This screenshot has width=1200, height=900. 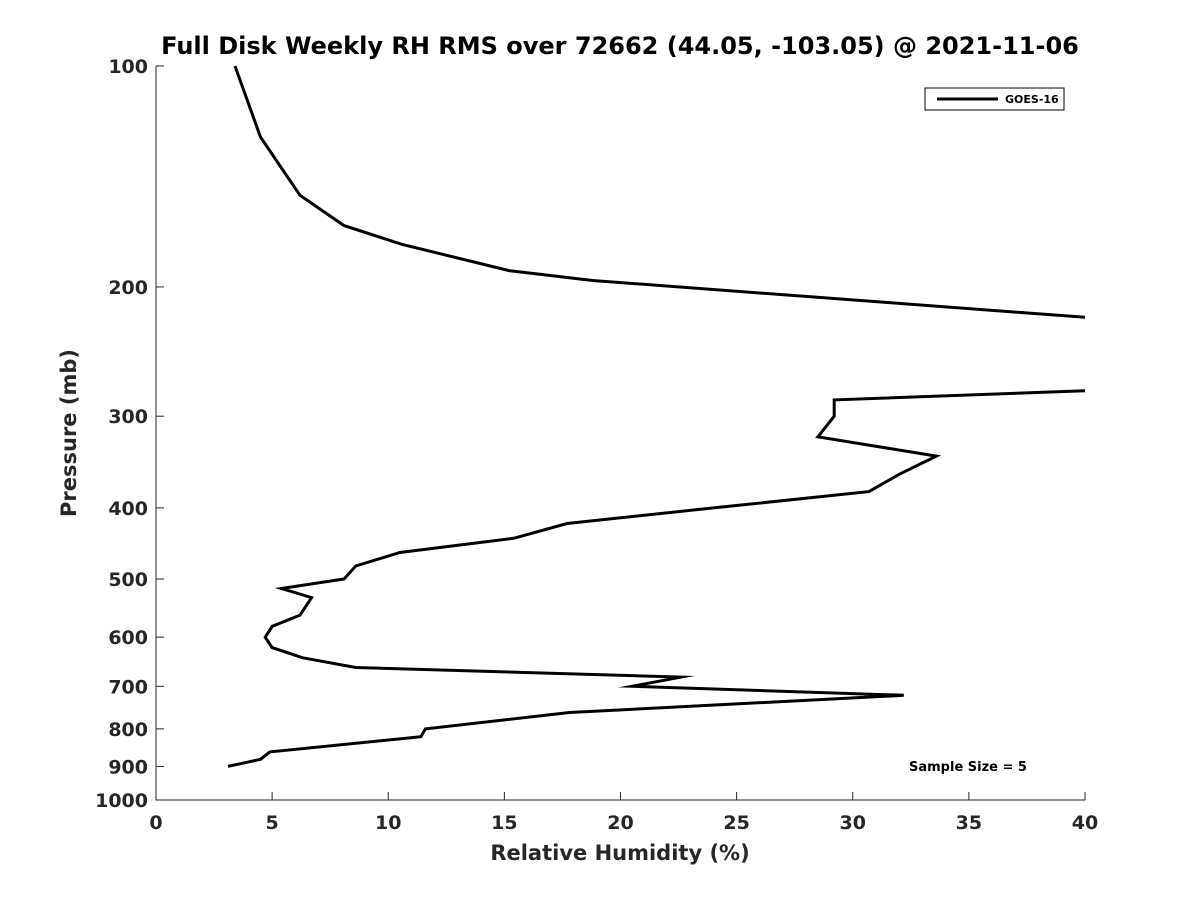 What do you see at coordinates (969, 823) in the screenshot?
I see `x-tick-label: 35` at bounding box center [969, 823].